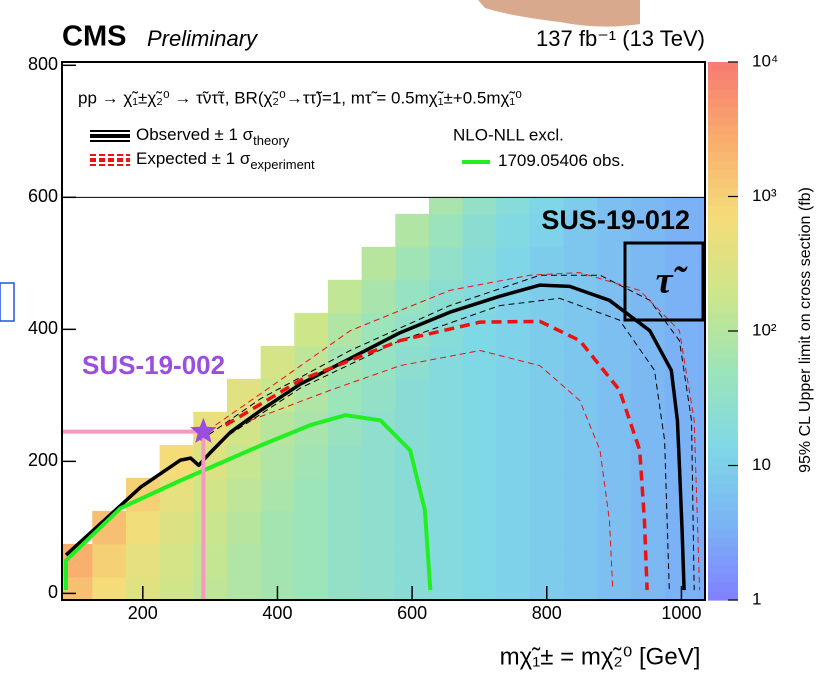  What do you see at coordinates (43, 460) in the screenshot?
I see `y-tick-label: 200` at bounding box center [43, 460].